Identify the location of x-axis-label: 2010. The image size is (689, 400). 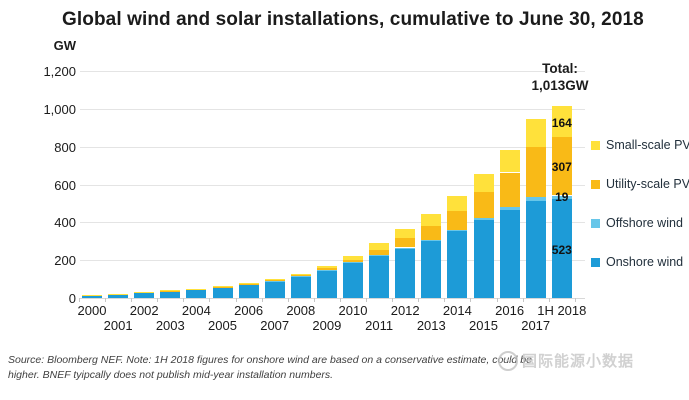
(353, 310).